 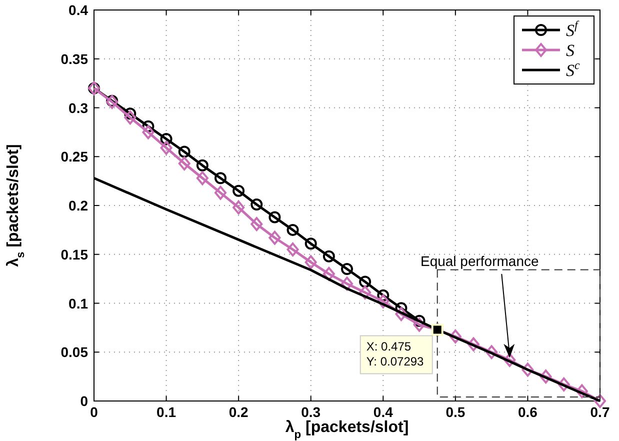 What do you see at coordinates (74, 352) in the screenshot?
I see `y-tick-label: 0.05` at bounding box center [74, 352].